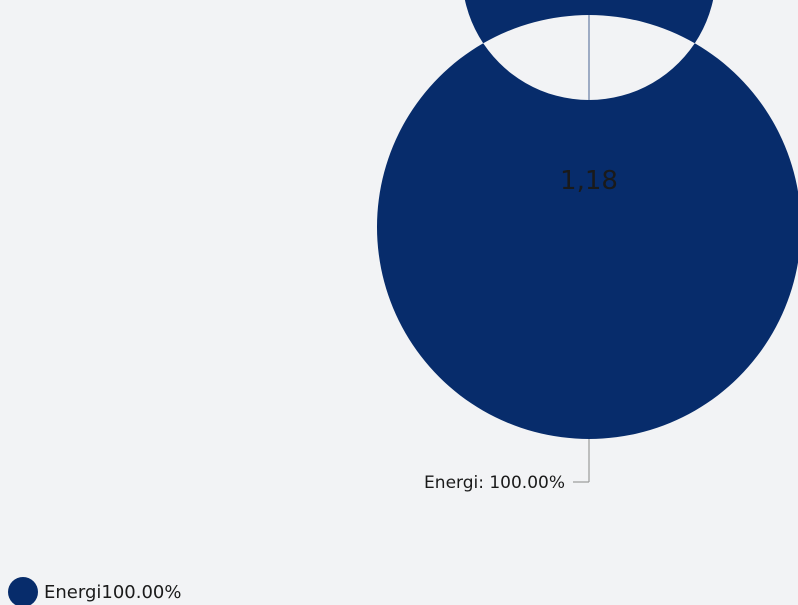 This screenshot has height=605, width=798. I want to click on slice-label-energi: Energi: 100.00%, so click(494, 483).